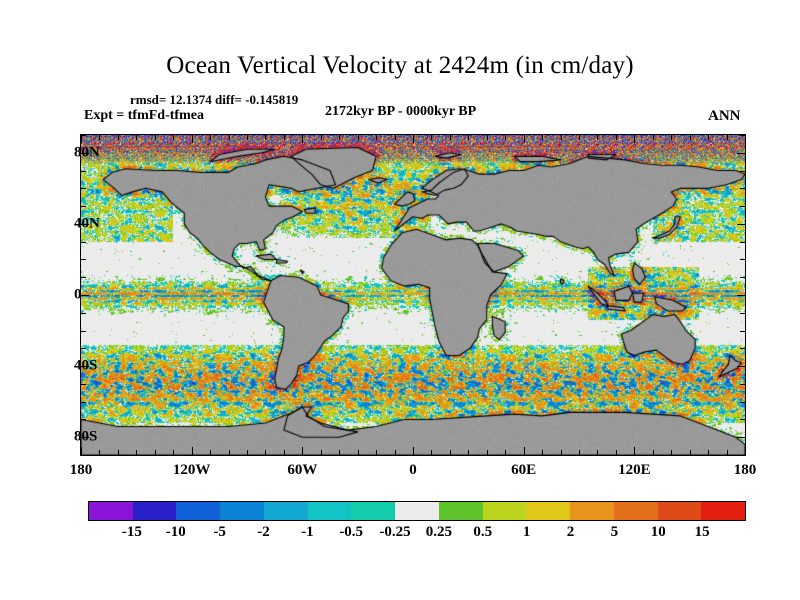 This screenshot has width=800, height=600. Describe the element at coordinates (302, 470) in the screenshot. I see `x-axis-label: 60W` at that location.